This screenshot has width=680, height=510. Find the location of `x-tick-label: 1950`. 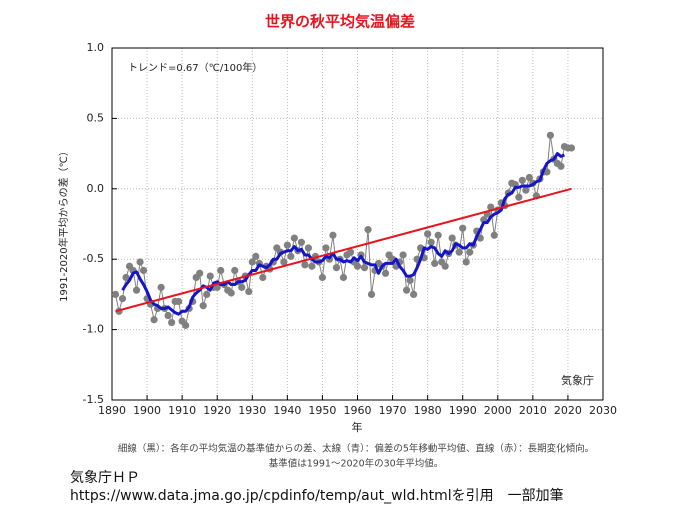

x-tick-label: 1950 is located at coordinates (322, 410).